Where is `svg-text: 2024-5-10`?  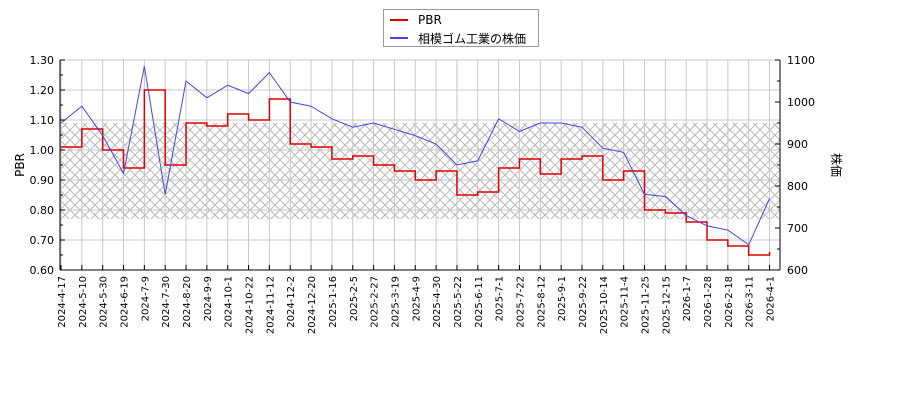
svg-text: 2024-5-10 is located at coordinates (83, 302).